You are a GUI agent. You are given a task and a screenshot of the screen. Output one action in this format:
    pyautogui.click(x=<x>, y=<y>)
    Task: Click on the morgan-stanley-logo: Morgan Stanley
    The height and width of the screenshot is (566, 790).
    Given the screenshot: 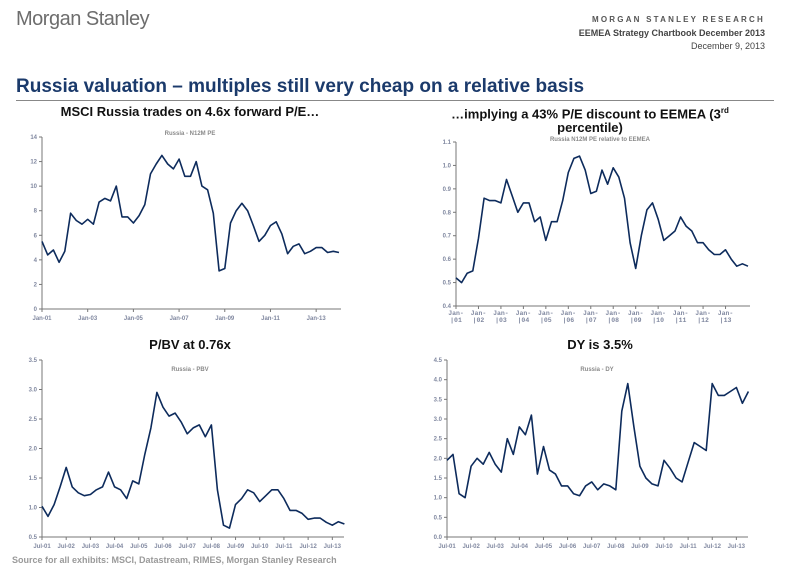 What is the action you would take?
    pyautogui.click(x=83, y=19)
    